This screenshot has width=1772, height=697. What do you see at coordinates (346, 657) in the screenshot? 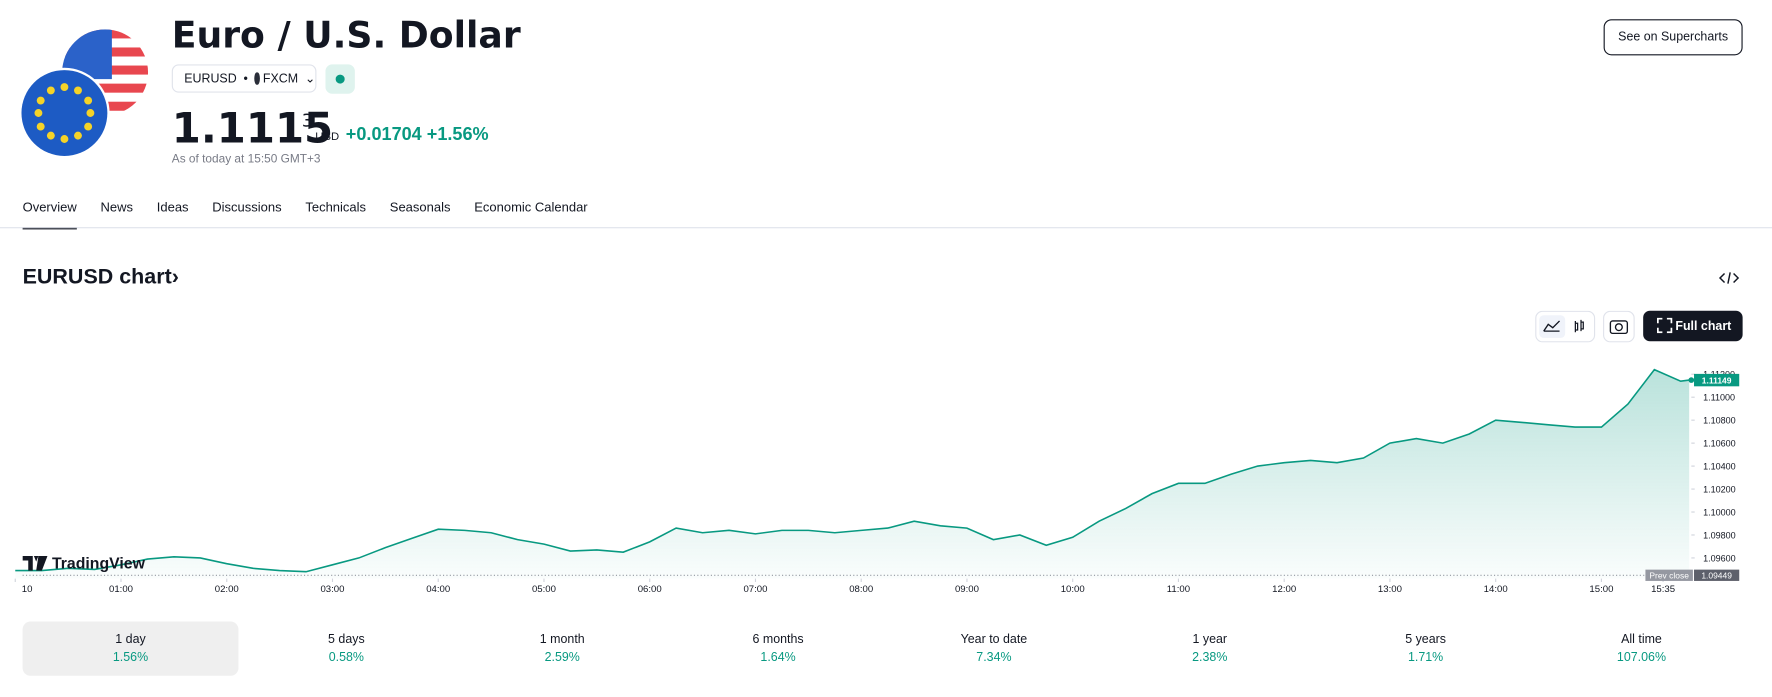
I see `period-change: 0.58%` at bounding box center [346, 657].